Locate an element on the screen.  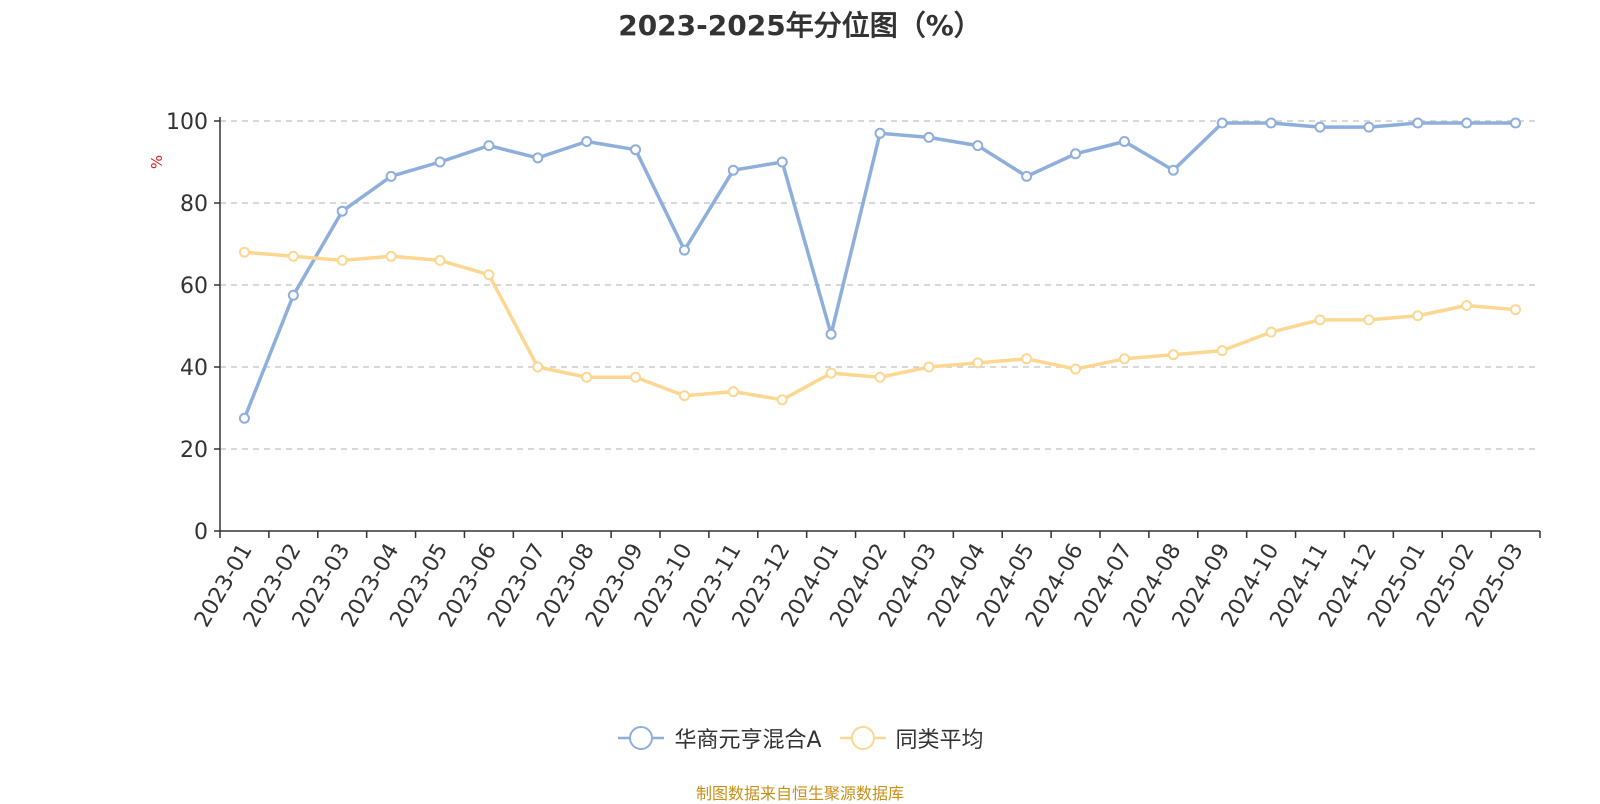
y-tick-label: 60 is located at coordinates (194, 286).